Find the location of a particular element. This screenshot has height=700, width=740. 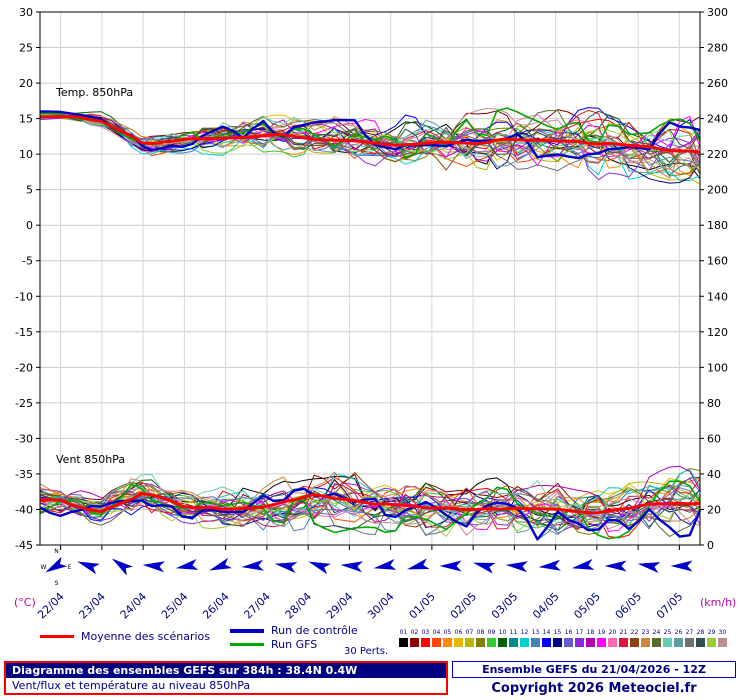

x-axis-date-label: 30/04 is located at coordinates (381, 605).